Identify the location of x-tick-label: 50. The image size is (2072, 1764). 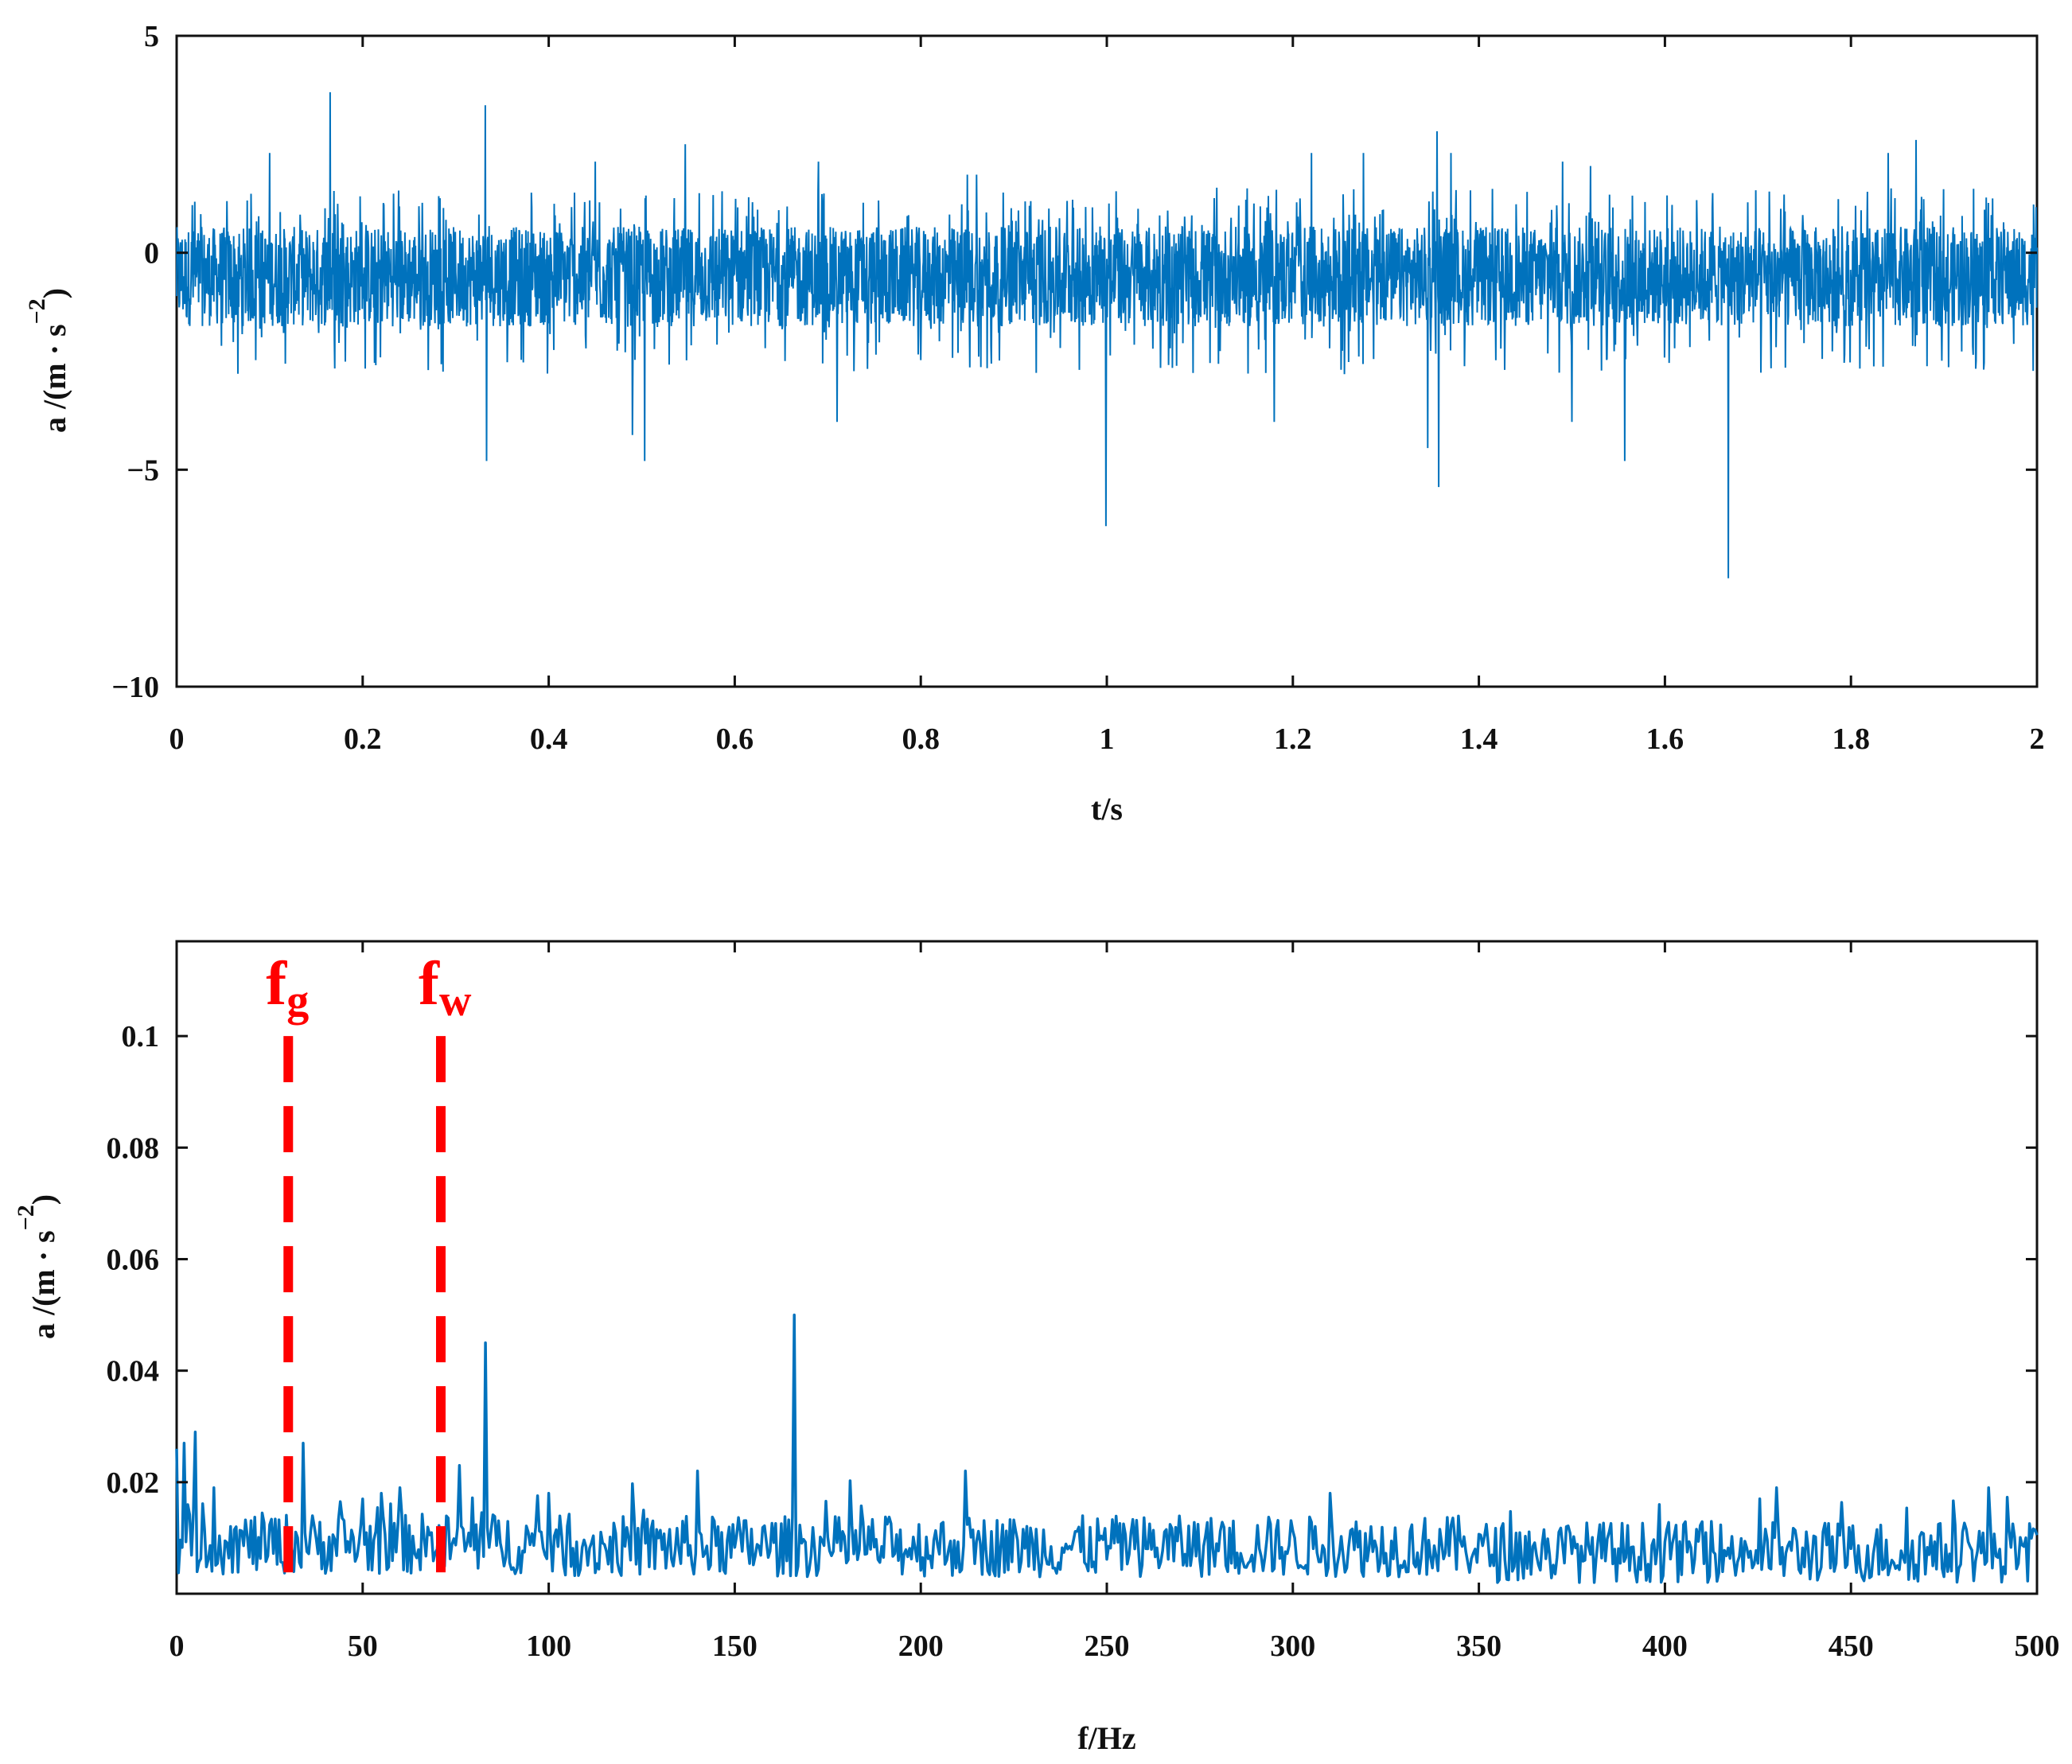
(363, 1646).